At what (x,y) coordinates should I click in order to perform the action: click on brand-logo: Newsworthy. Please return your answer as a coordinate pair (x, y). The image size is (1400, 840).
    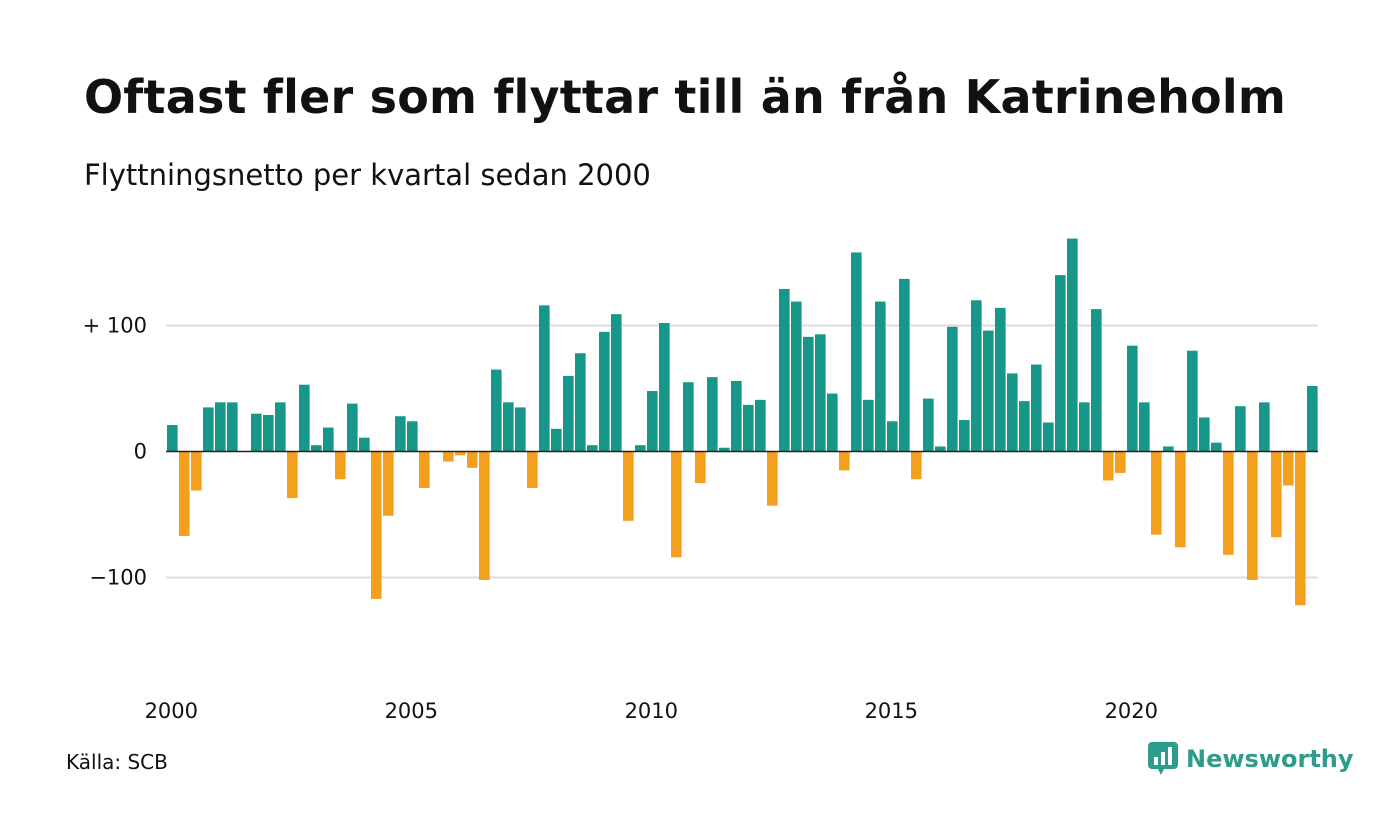
    Looking at the image, I should click on (1251, 759).